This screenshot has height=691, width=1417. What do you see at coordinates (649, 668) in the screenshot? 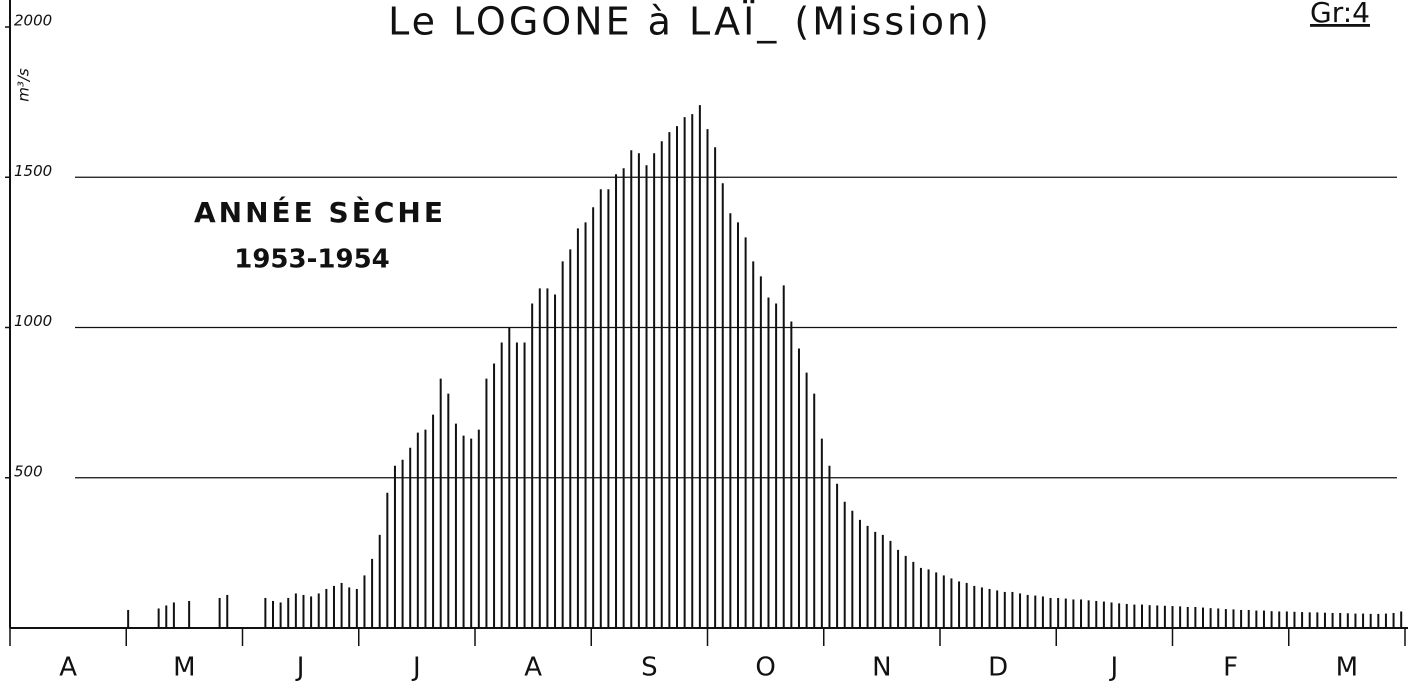
I see `x-tick-label: S` at bounding box center [649, 668].